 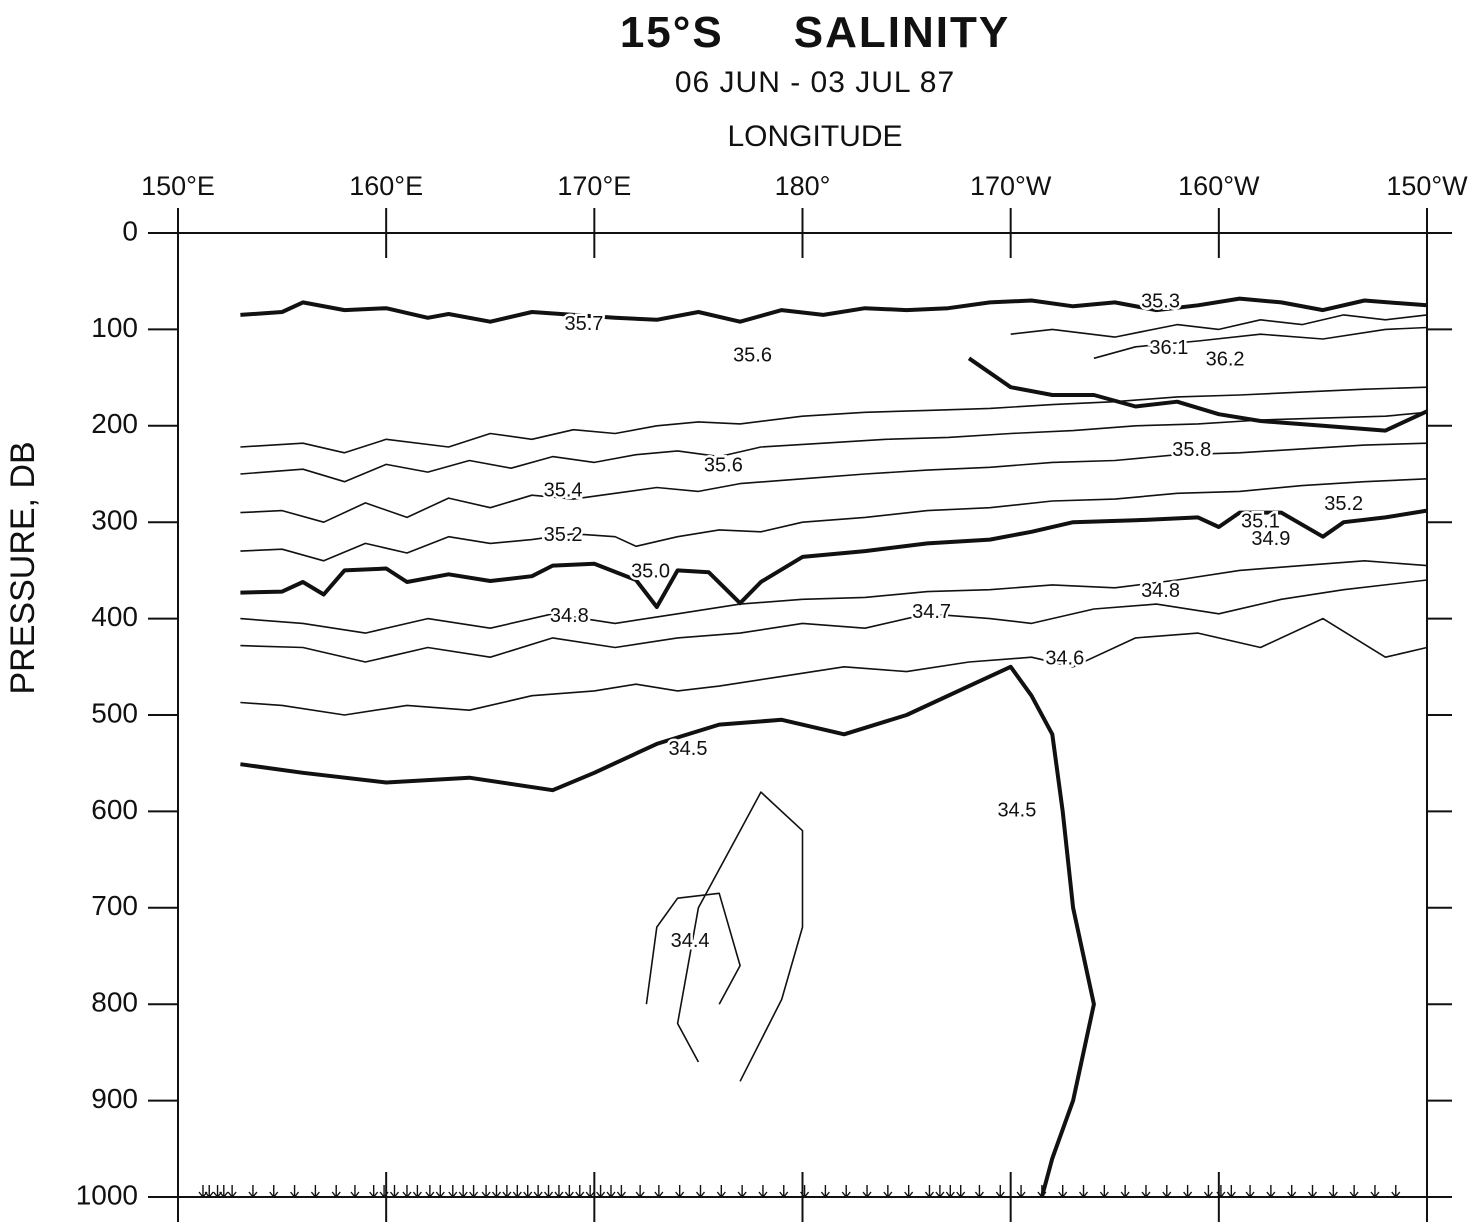 I want to click on x-tick-label-3: 180°, so click(x=803, y=186).